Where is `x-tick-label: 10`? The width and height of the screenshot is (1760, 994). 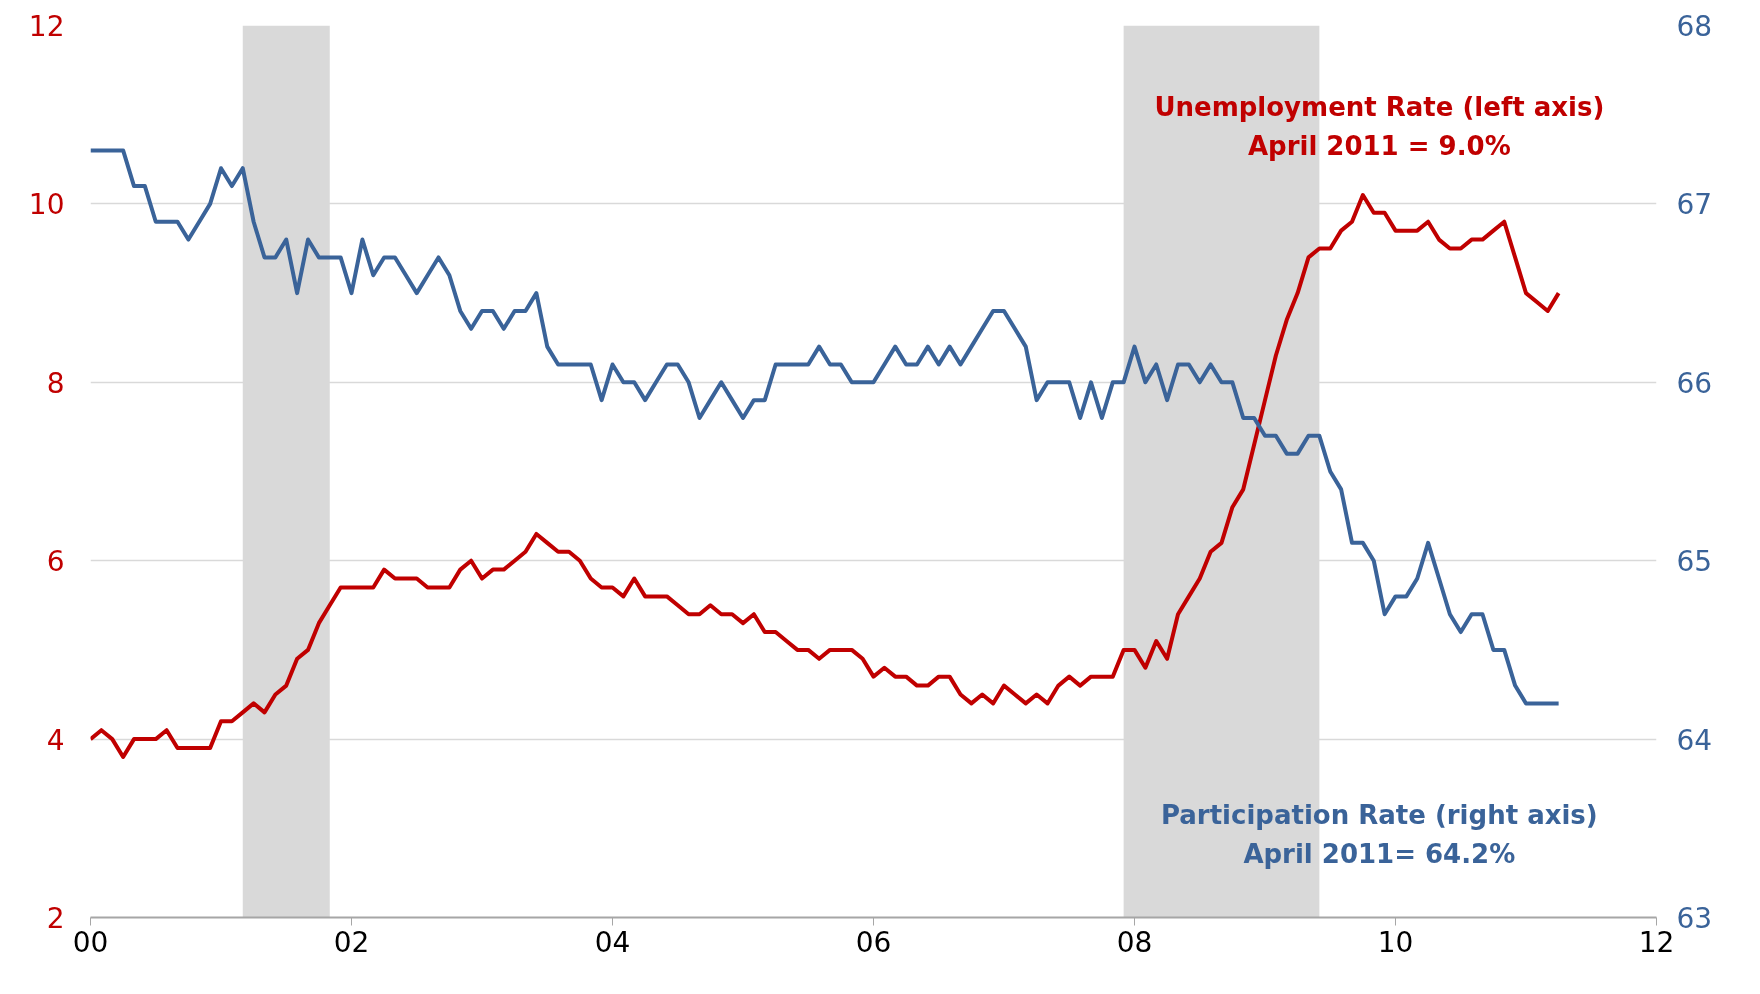 x-tick-label: 10 is located at coordinates (1395, 942).